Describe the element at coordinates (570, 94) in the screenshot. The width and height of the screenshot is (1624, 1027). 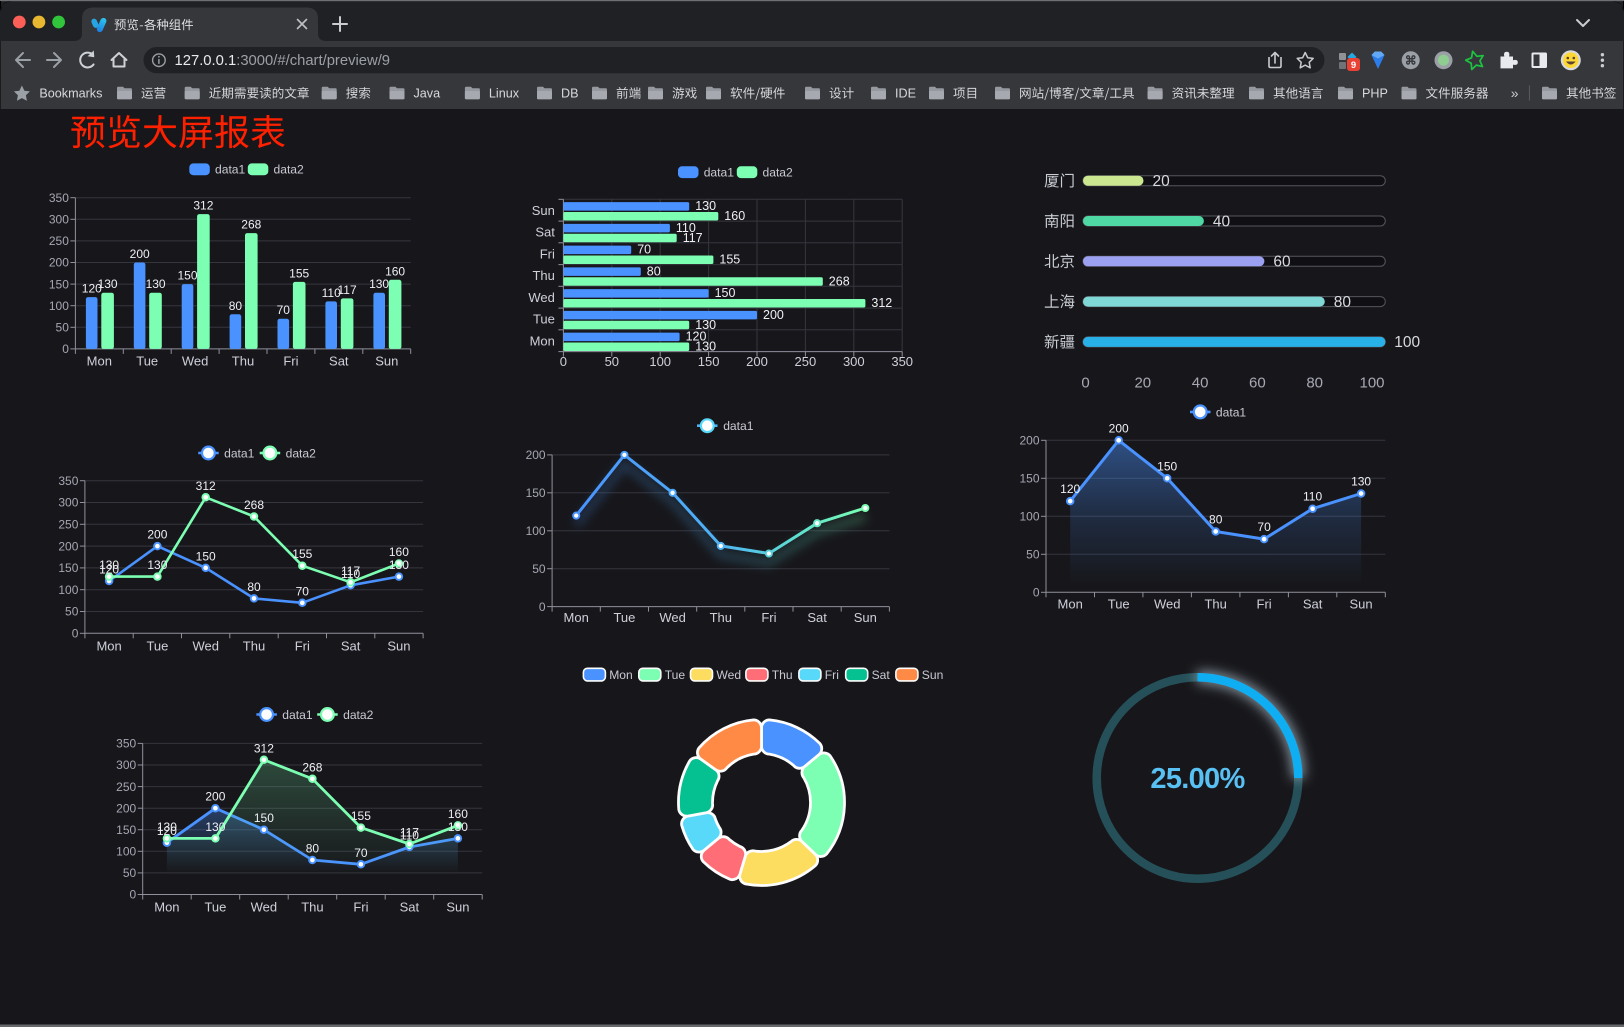
I see `svg-text: DB` at that location.